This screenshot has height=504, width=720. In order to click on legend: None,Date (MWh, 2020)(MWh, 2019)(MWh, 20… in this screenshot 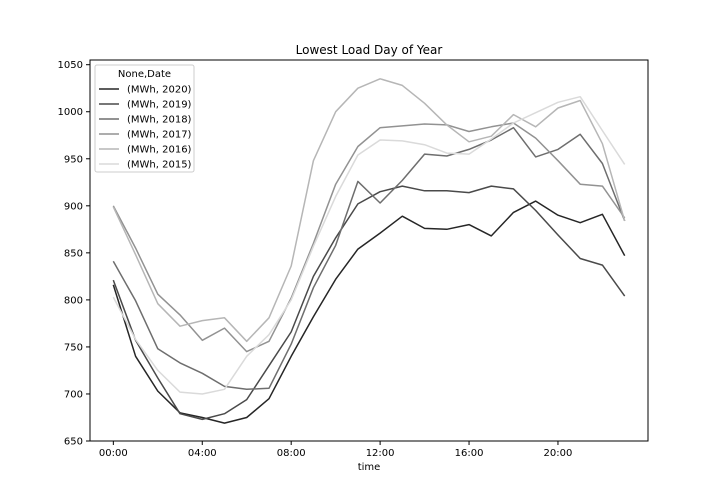, I will do `click(144, 118)`.